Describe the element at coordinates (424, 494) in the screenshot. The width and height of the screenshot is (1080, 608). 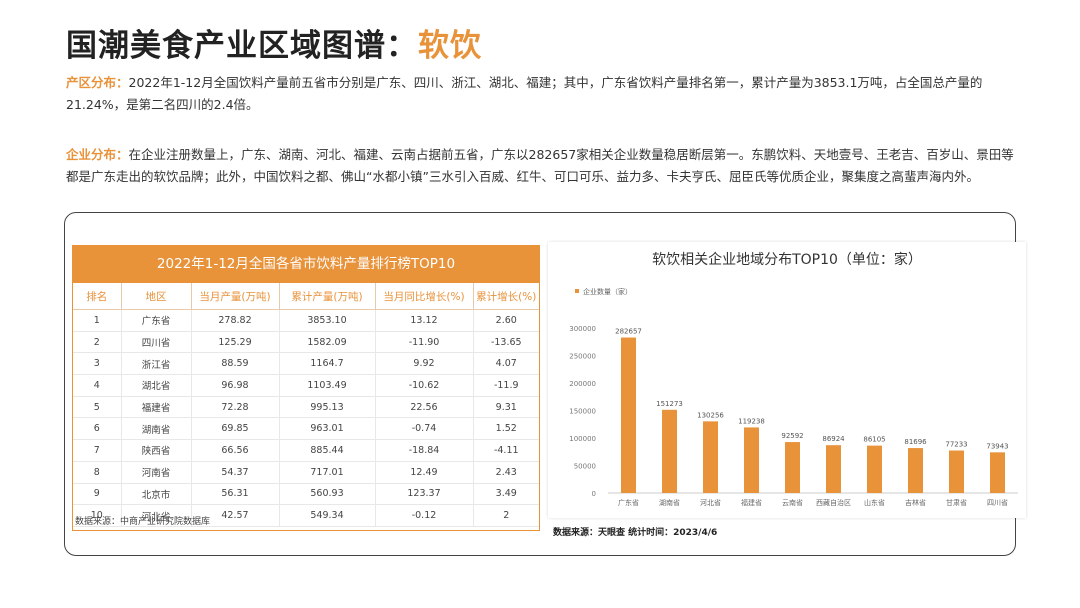
I see `table-cell: 123.37` at that location.